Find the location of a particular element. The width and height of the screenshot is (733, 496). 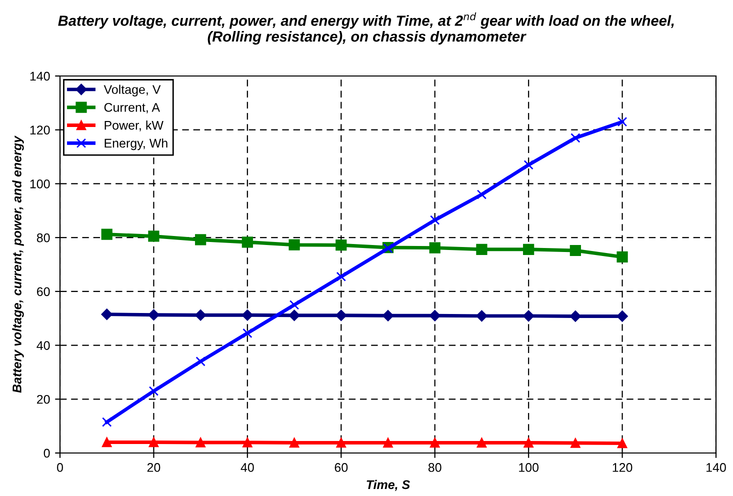

legend-label: Energy, Wh is located at coordinates (136, 144).